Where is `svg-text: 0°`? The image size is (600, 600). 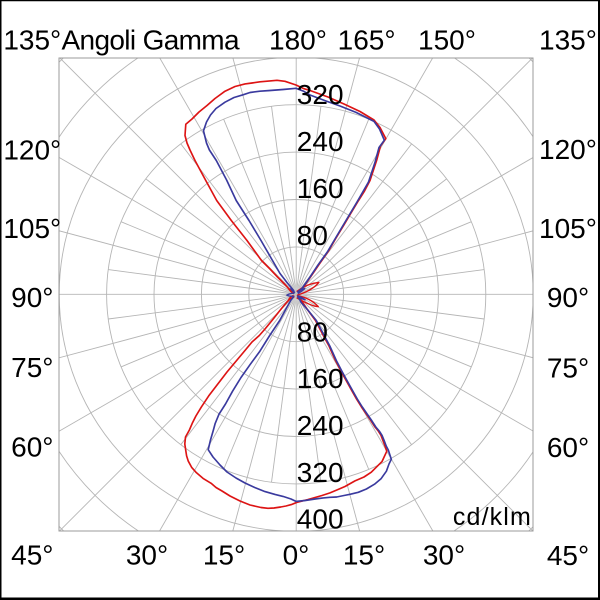 svg-text: 0° is located at coordinates (296, 555).